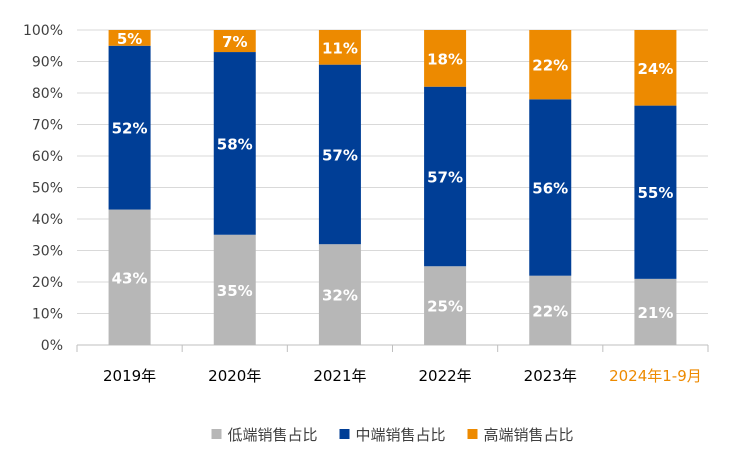 This screenshot has height=467, width=737. I want to click on data-label: 35%, so click(235, 291).